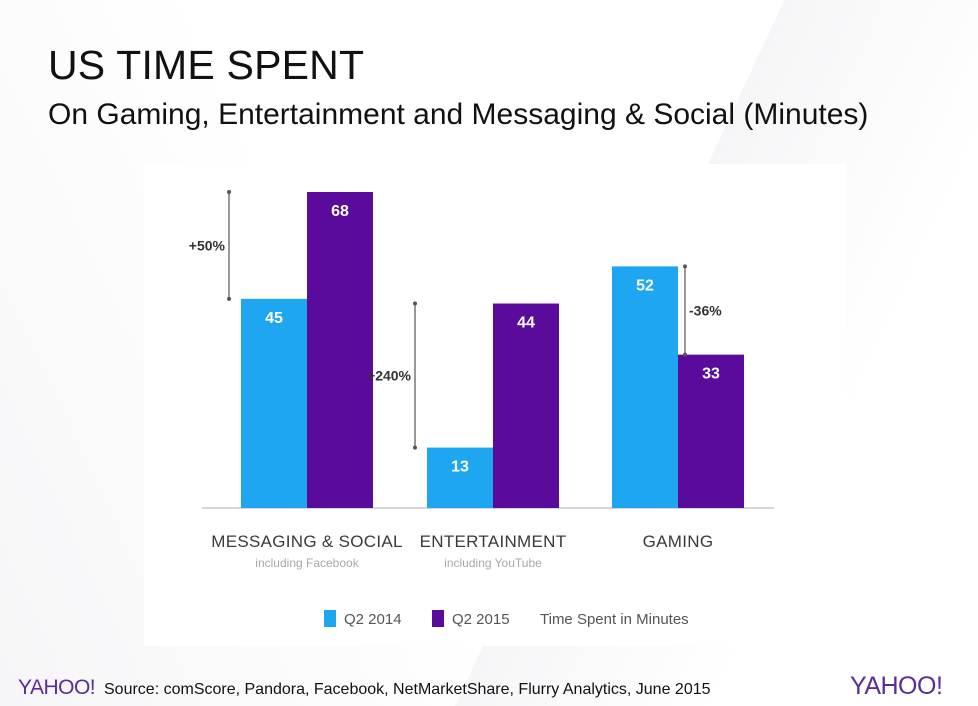 Image resolution: width=978 pixels, height=706 pixels. What do you see at coordinates (57, 687) in the screenshot?
I see `yahoo-logo-left: YAHOO!` at bounding box center [57, 687].